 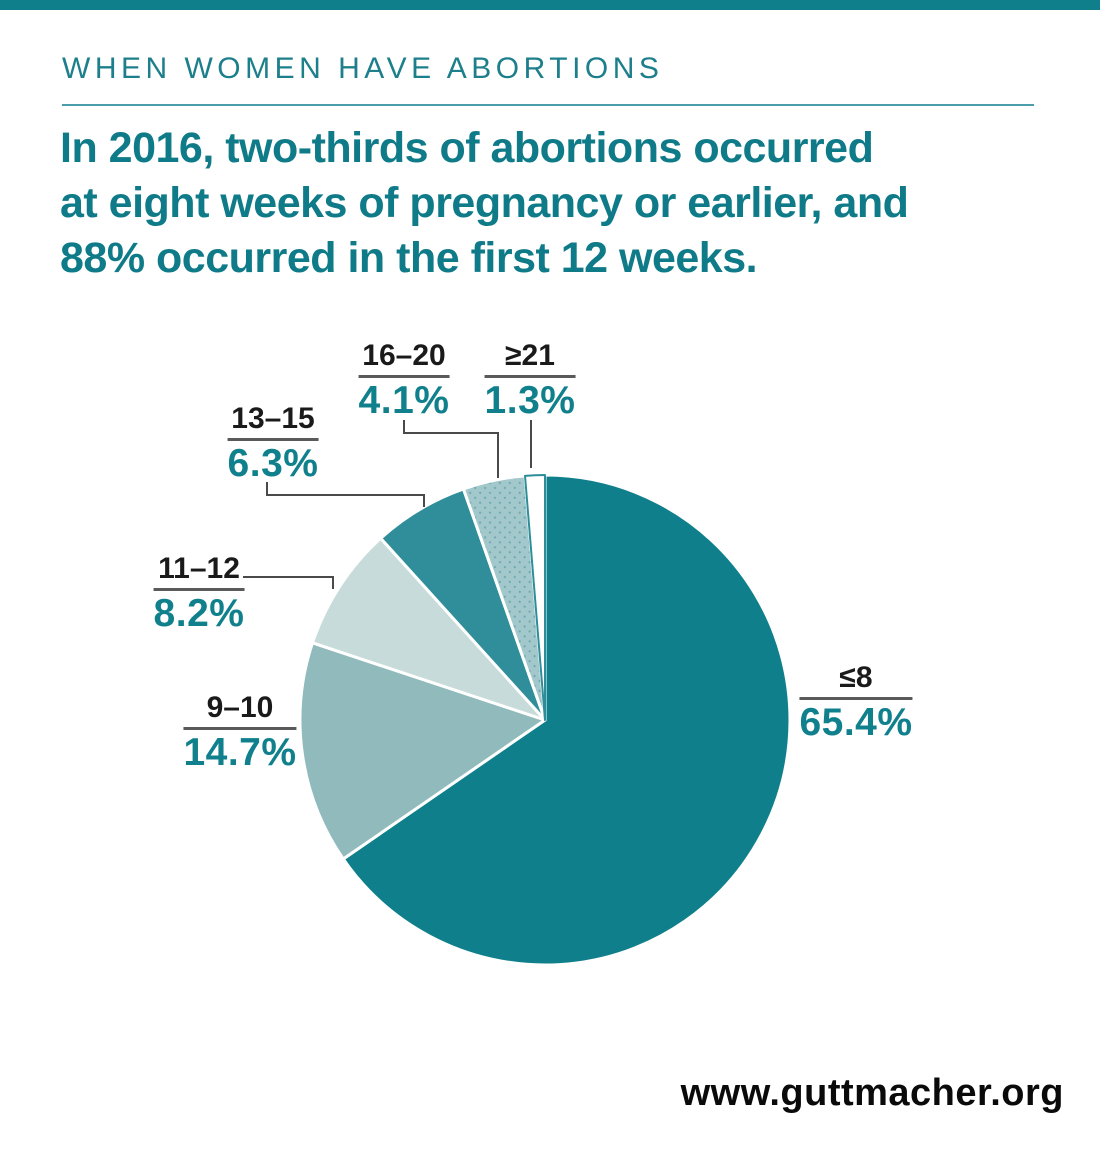 What do you see at coordinates (856, 677) in the screenshot?
I see `week-range-label: ≤8` at bounding box center [856, 677].